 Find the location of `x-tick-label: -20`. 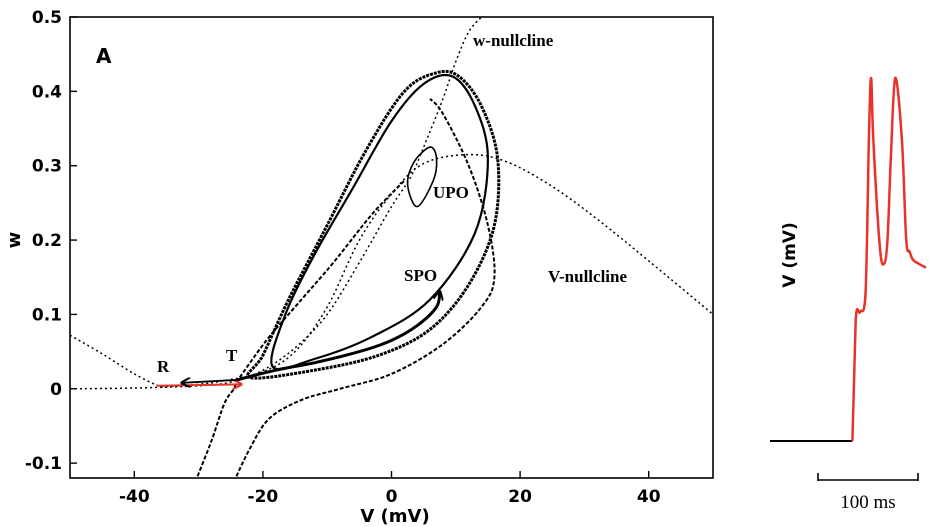

x-tick-label: -20 is located at coordinates (263, 497).